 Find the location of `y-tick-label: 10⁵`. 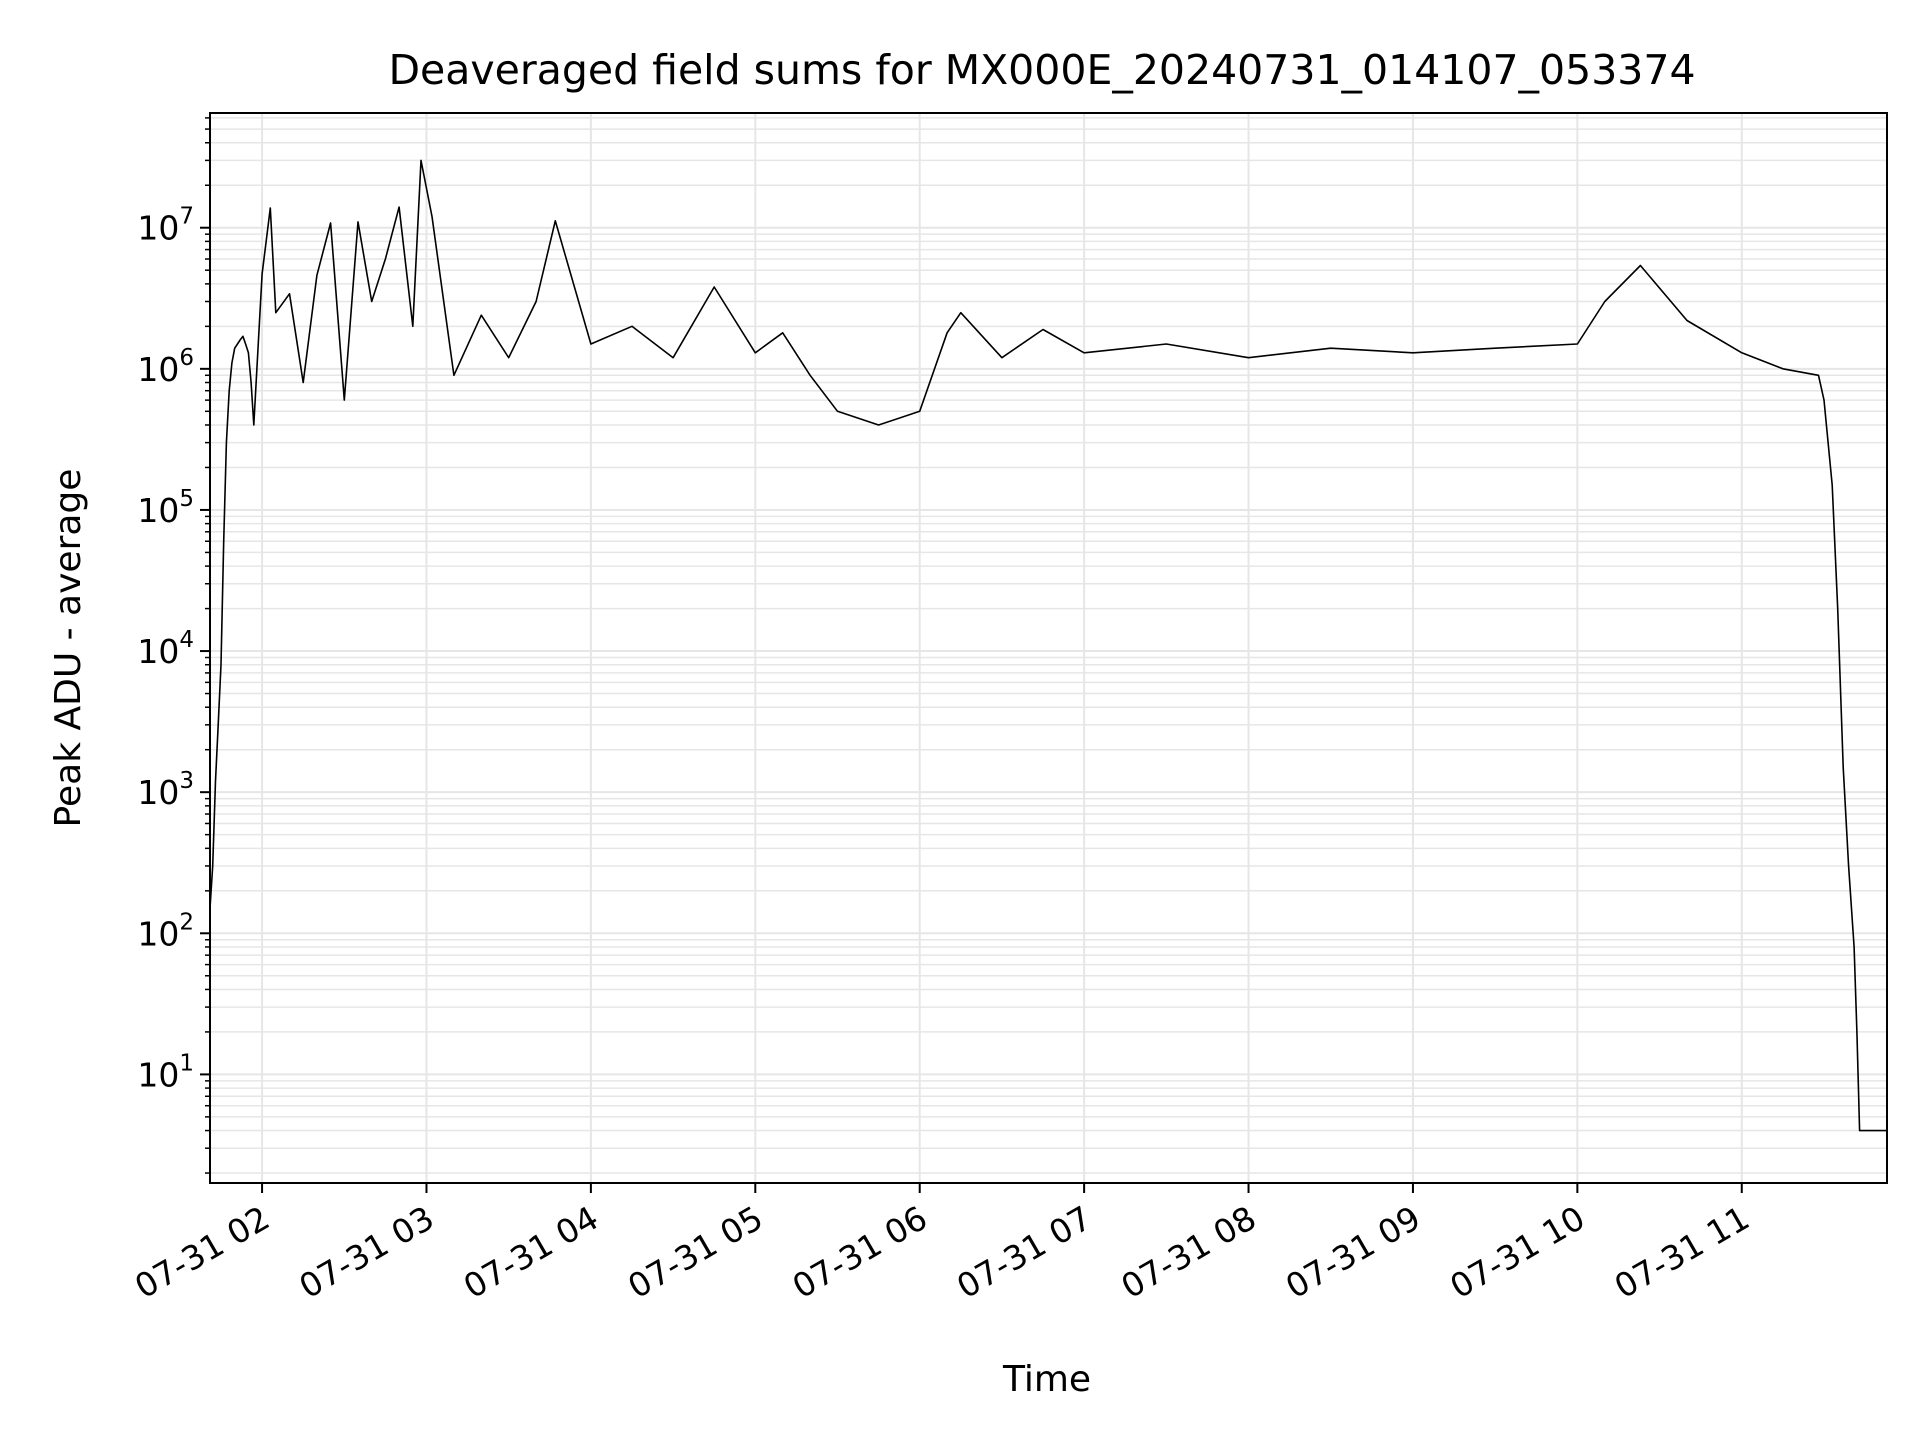

y-tick-label: 10⁵ is located at coordinates (165, 508).